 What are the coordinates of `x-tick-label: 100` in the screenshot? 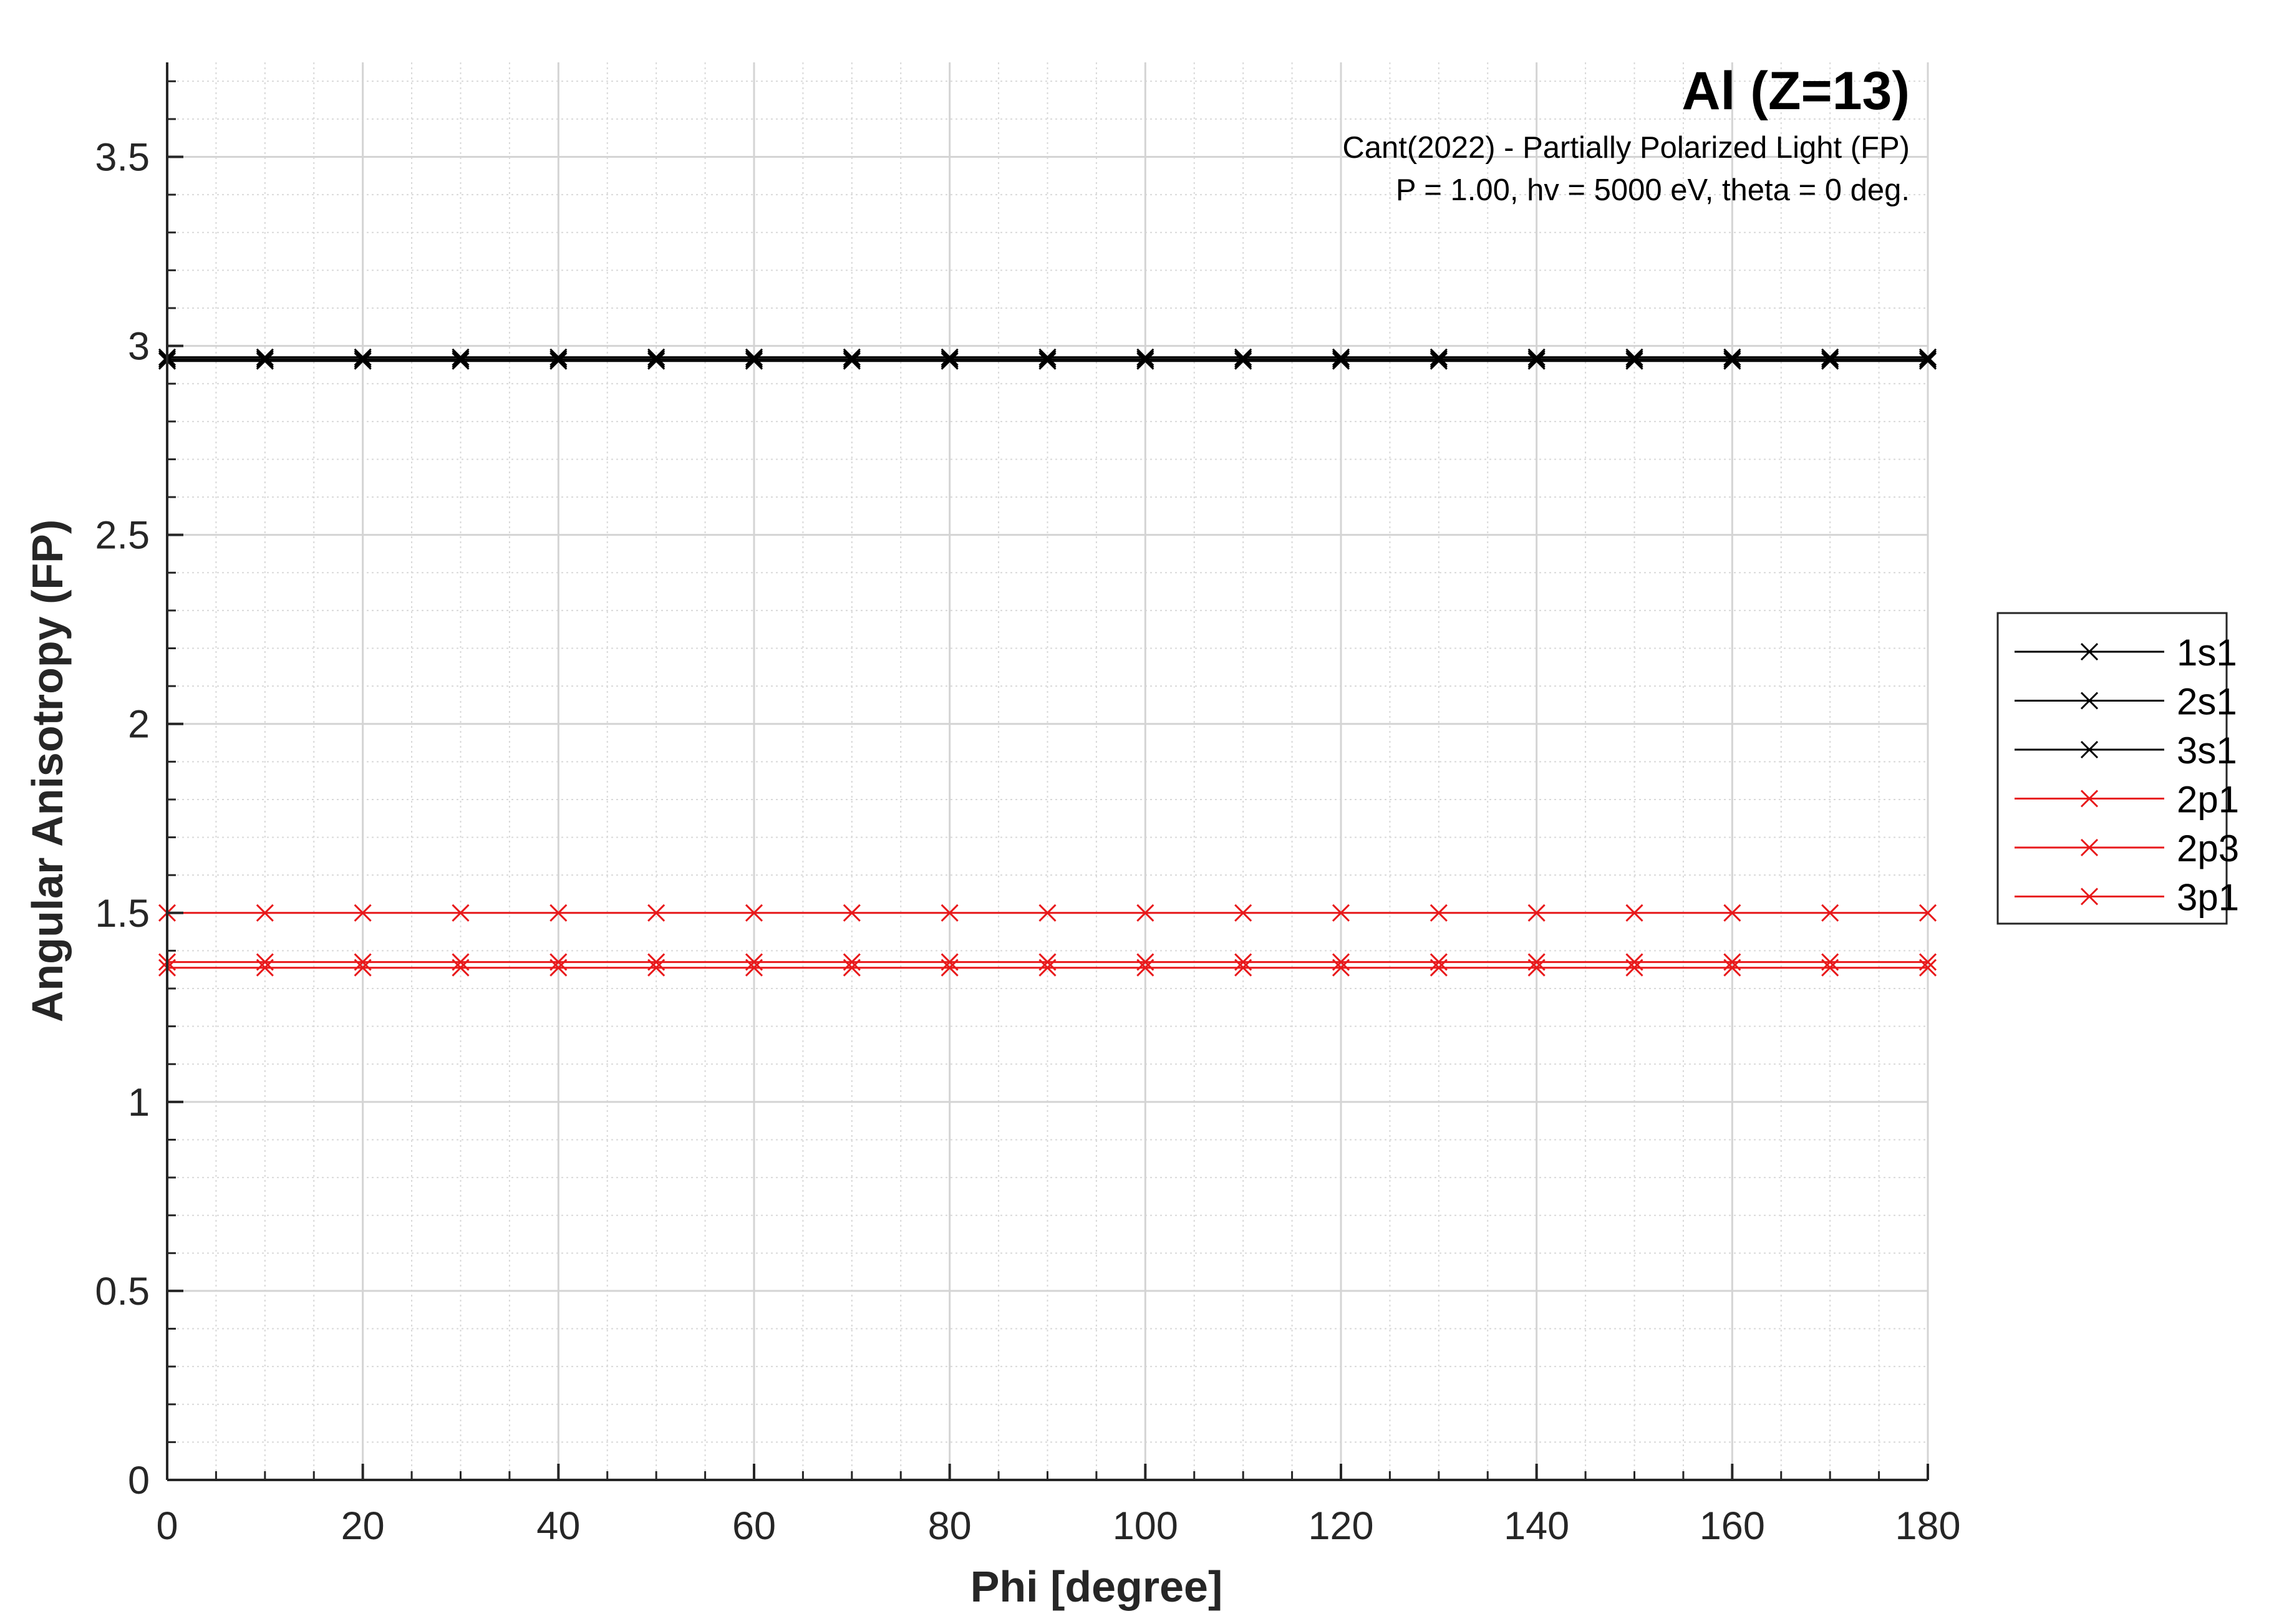 It's located at (1145, 1526).